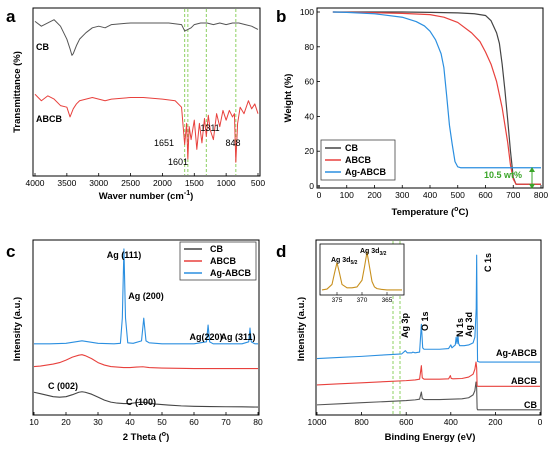  Describe the element at coordinates (495, 422) in the screenshot. I see `x-d-tick-label-200: 200` at that location.